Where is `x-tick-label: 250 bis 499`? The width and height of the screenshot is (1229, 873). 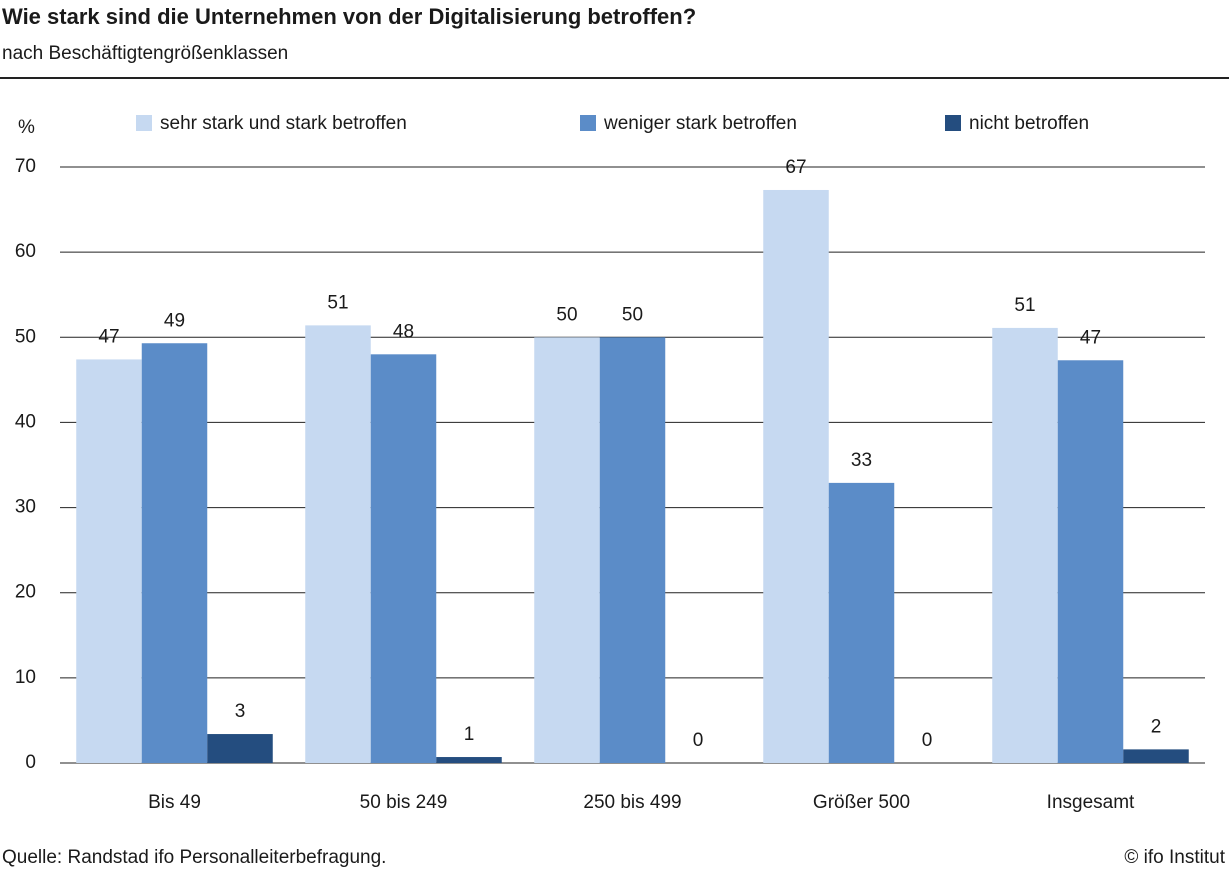 x-tick-label: 250 bis 499 is located at coordinates (632, 802).